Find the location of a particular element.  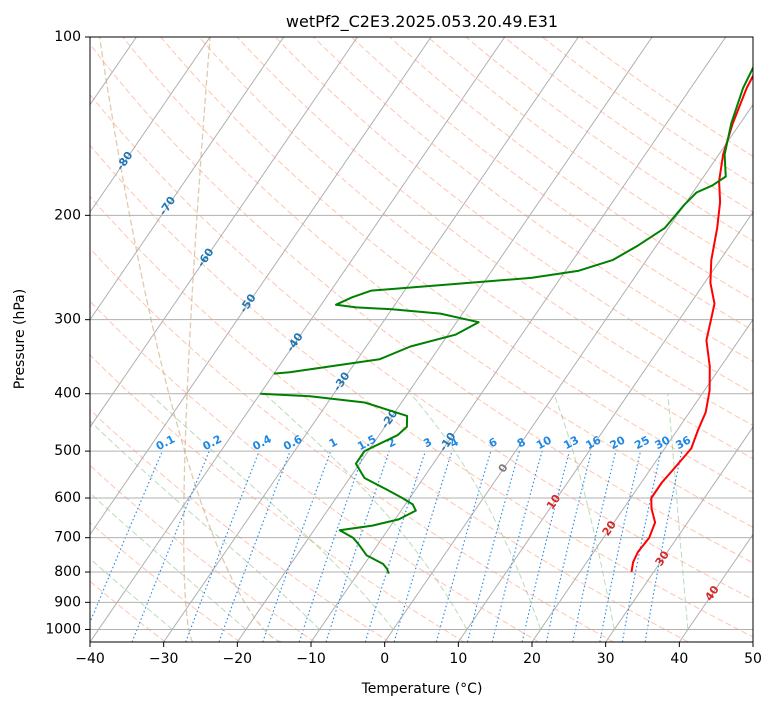

x-tick-label: 50 is located at coordinates (753, 659).